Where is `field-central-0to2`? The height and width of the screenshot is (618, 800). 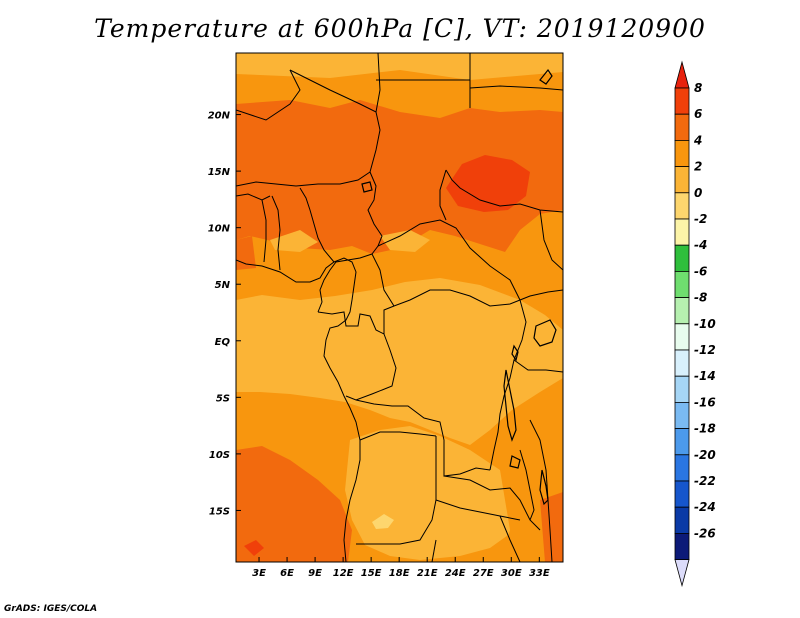
field-central-0to2 is located at coordinates (399, 361).